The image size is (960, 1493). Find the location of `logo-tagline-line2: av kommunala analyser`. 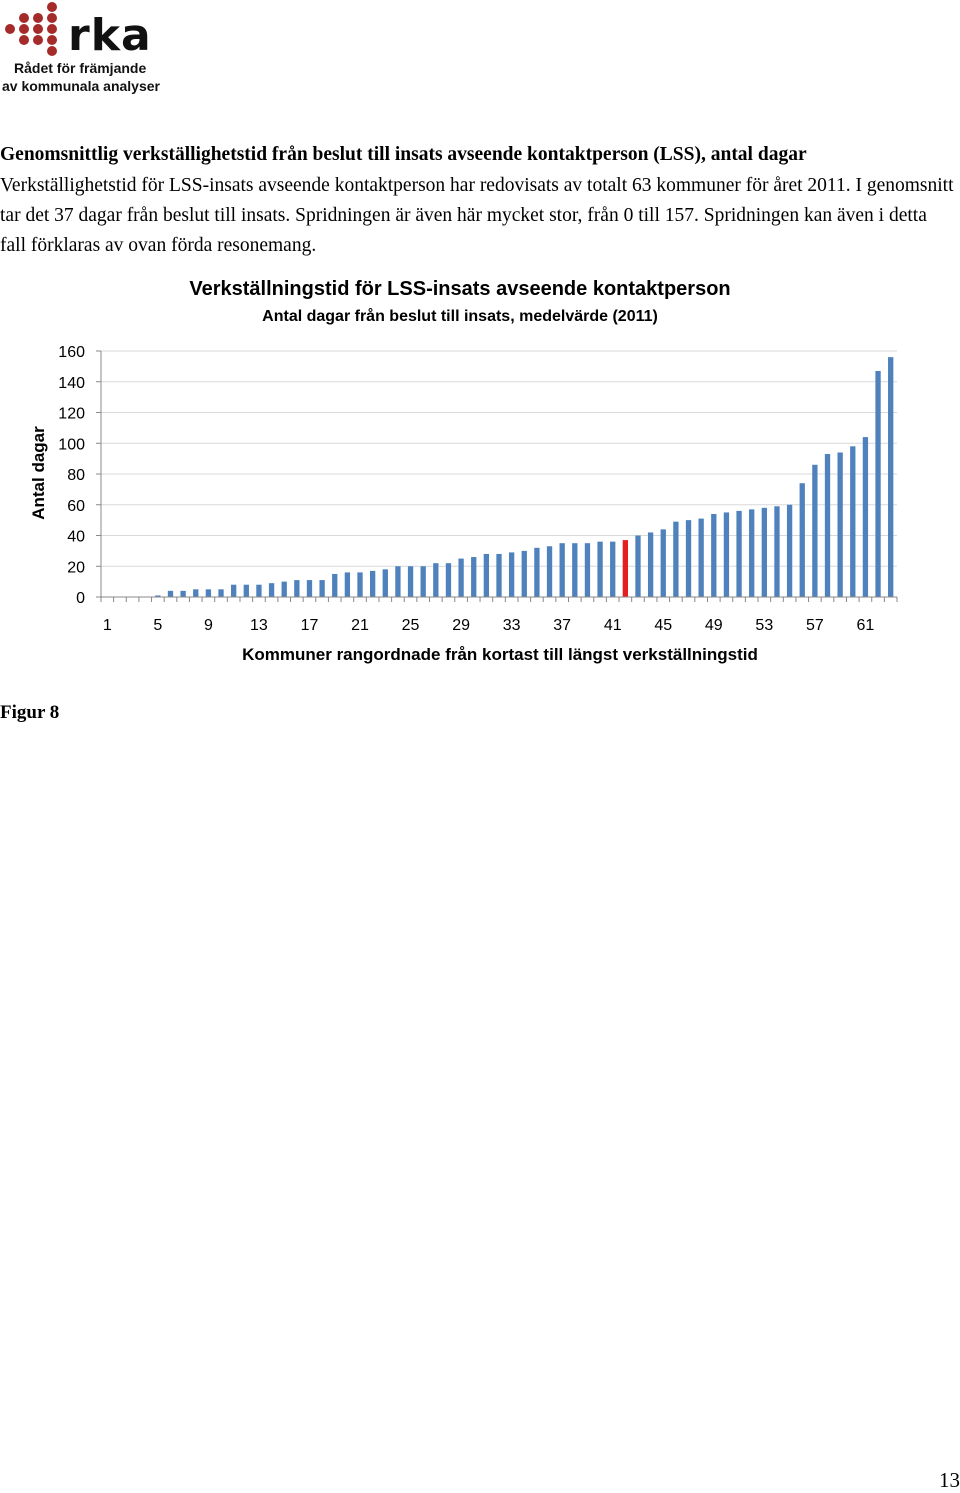

logo-tagline-line2: av kommunala analyser is located at coordinates (81, 86).